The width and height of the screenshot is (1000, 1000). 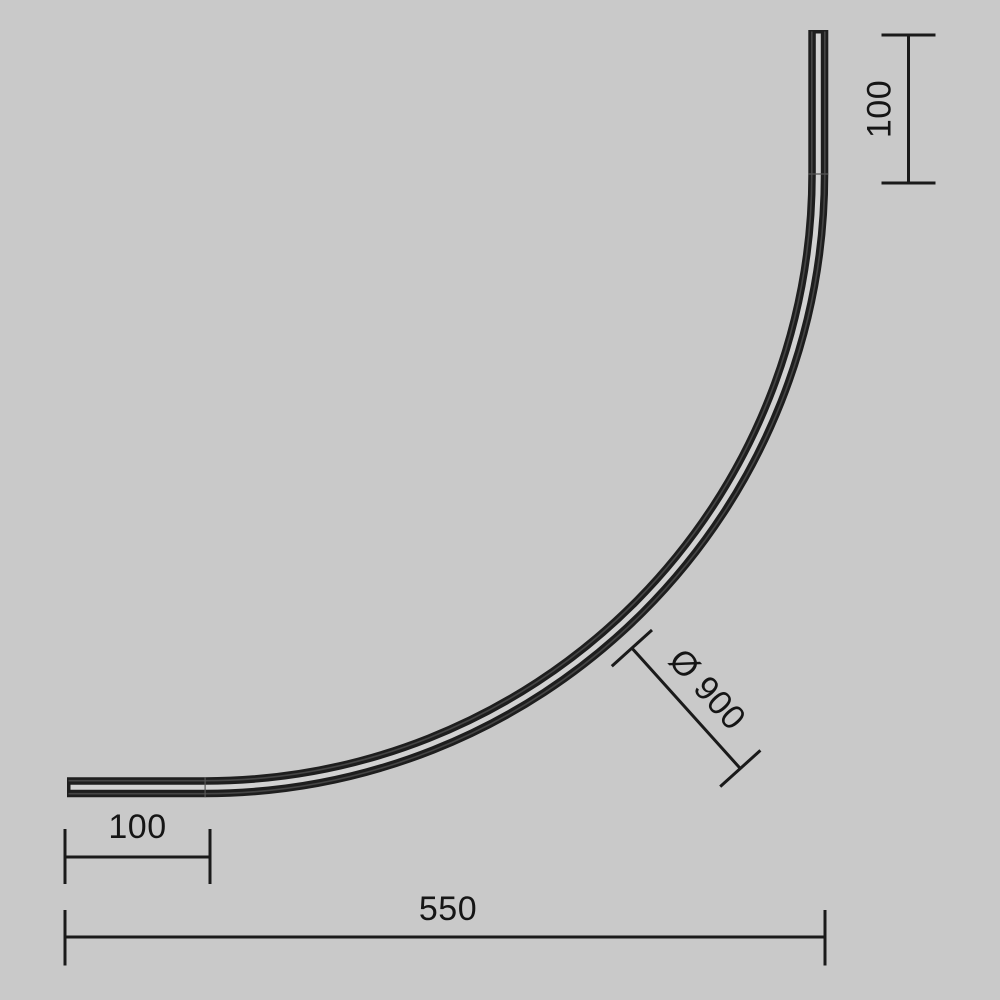 I want to click on dimension-arc-diameter: Ø 900, so click(x=686, y=708).